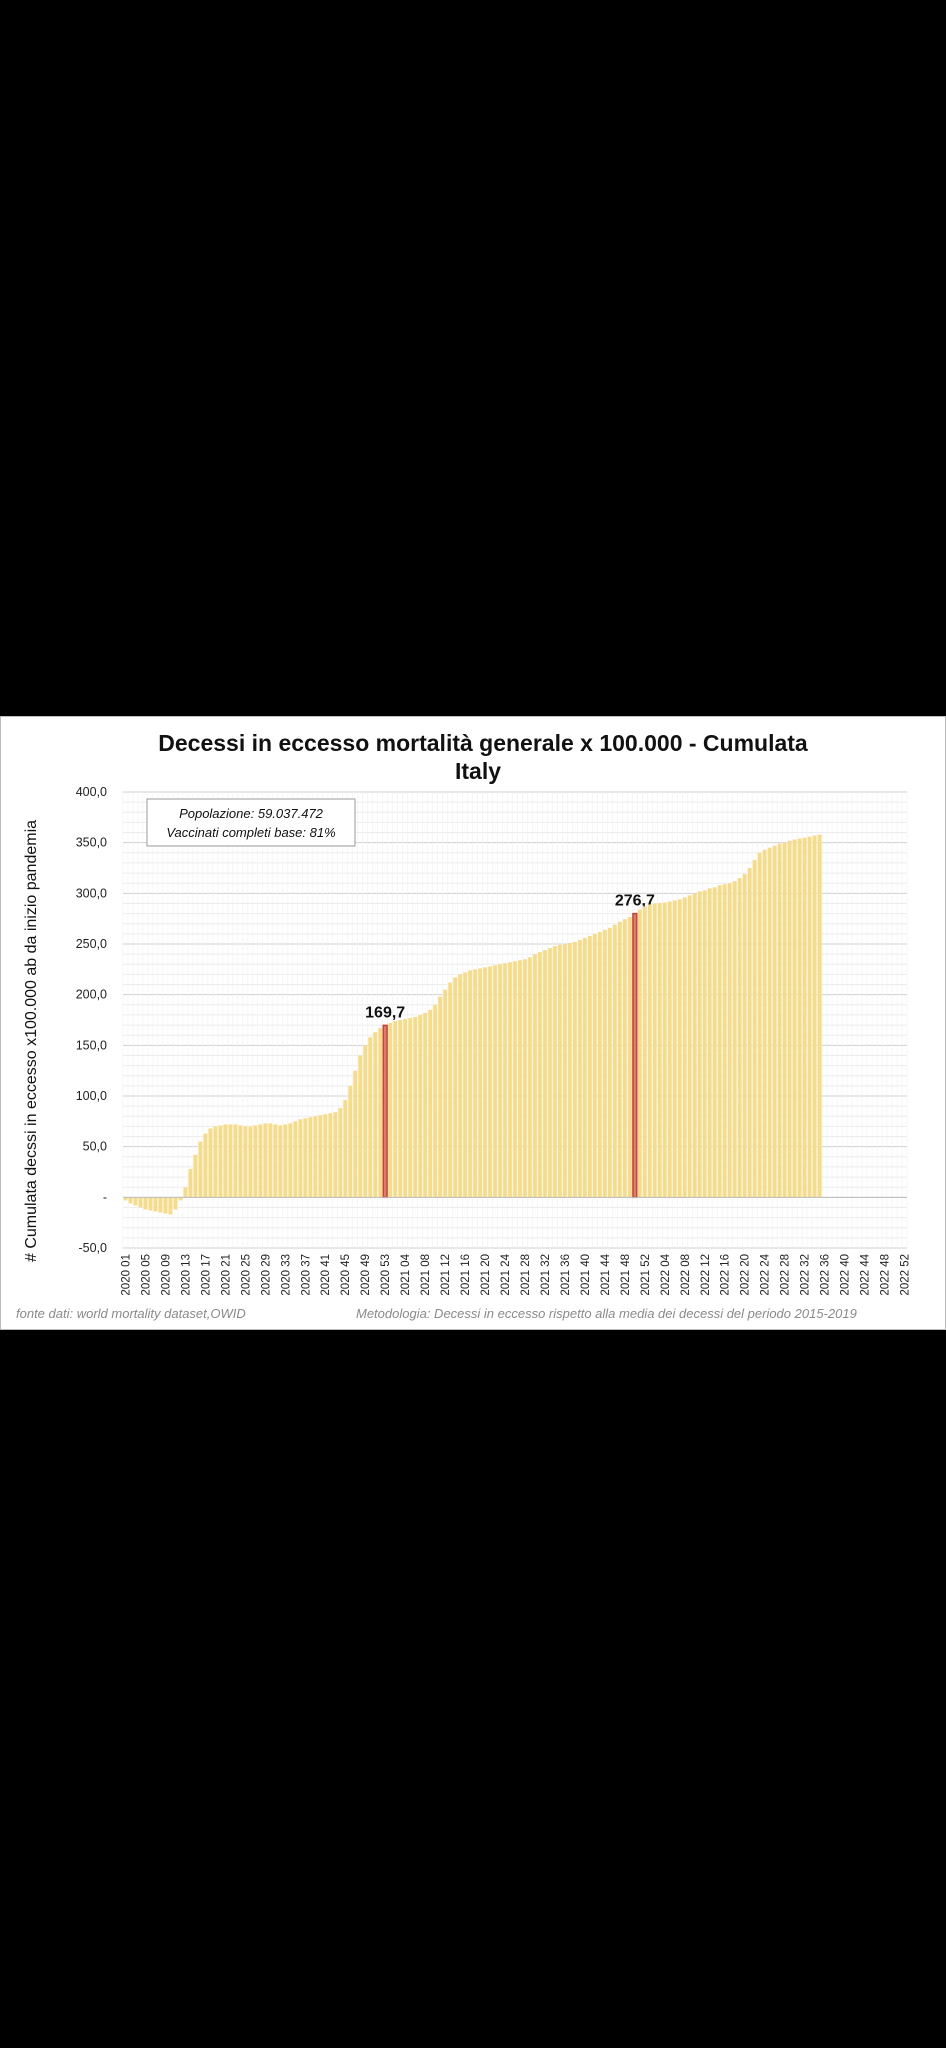 The height and width of the screenshot is (2048, 946). I want to click on x-tick-label: 2022 16, so click(726, 1275).